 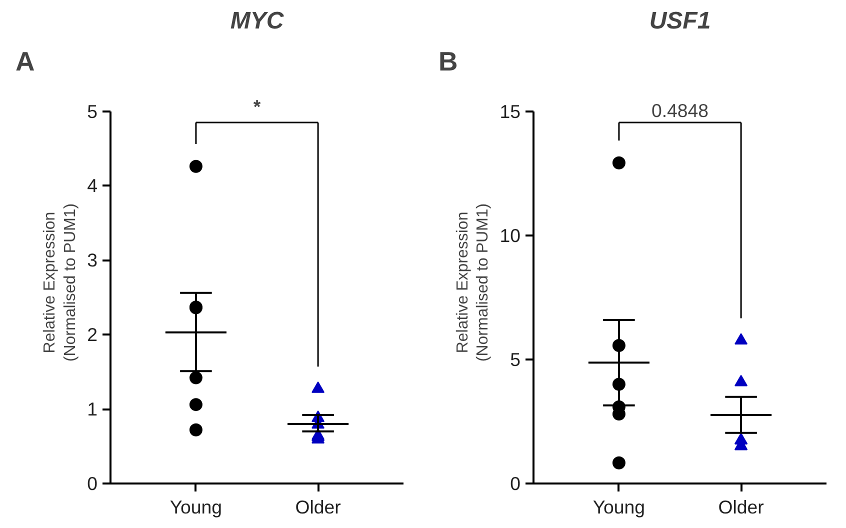 I want to click on chart-title: MYC, so click(x=257, y=21).